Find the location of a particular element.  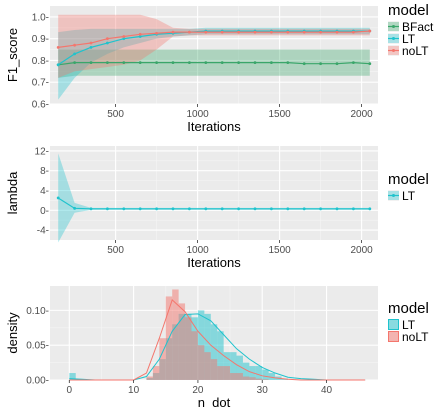

x-axis-label: n_dot is located at coordinates (214, 401).